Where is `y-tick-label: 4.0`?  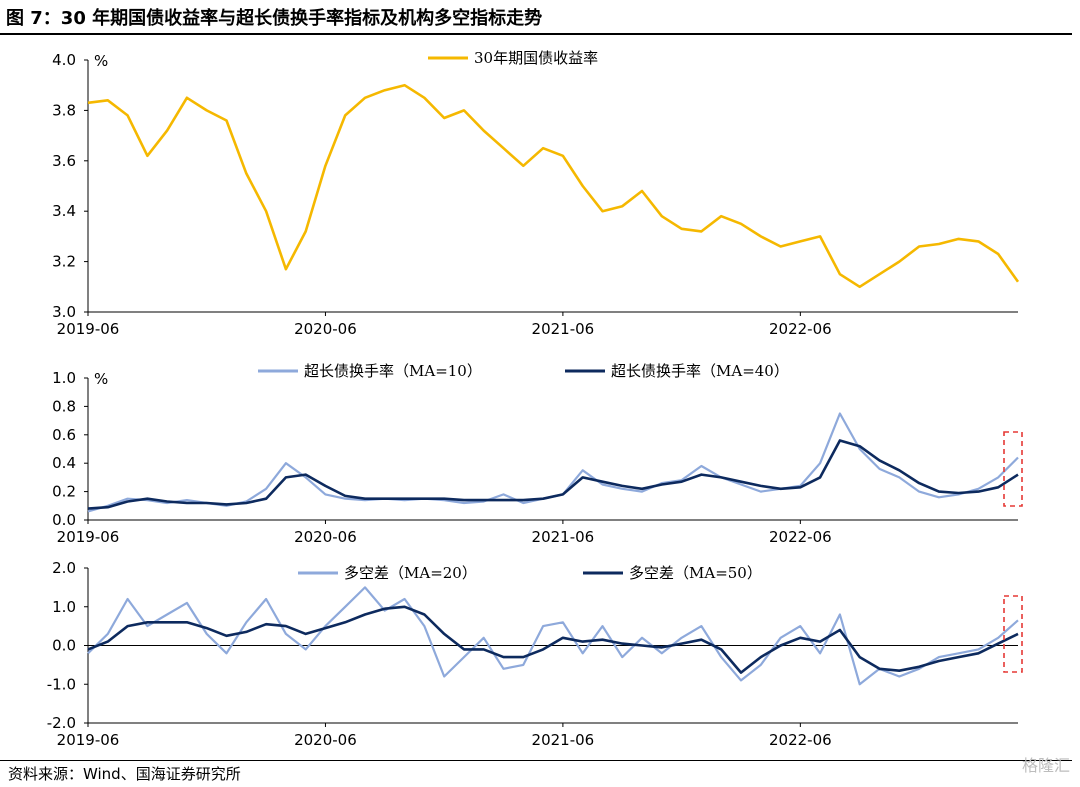 y-tick-label: 4.0 is located at coordinates (64, 60).